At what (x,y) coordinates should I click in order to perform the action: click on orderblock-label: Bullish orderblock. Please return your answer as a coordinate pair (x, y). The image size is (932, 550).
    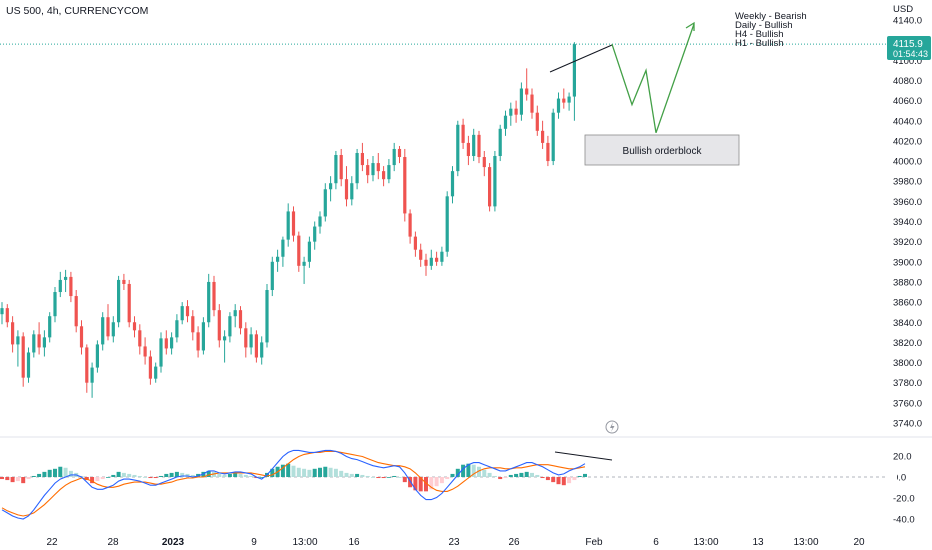
    Looking at the image, I should click on (663, 151).